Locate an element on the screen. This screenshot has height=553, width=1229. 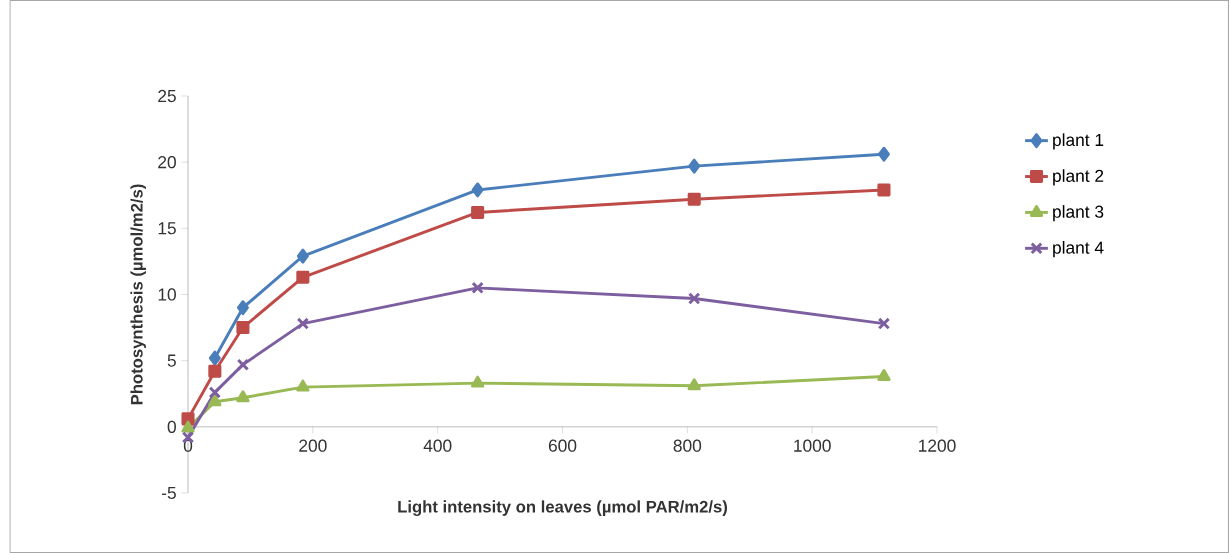
x-tick-label: 600 is located at coordinates (562, 445).